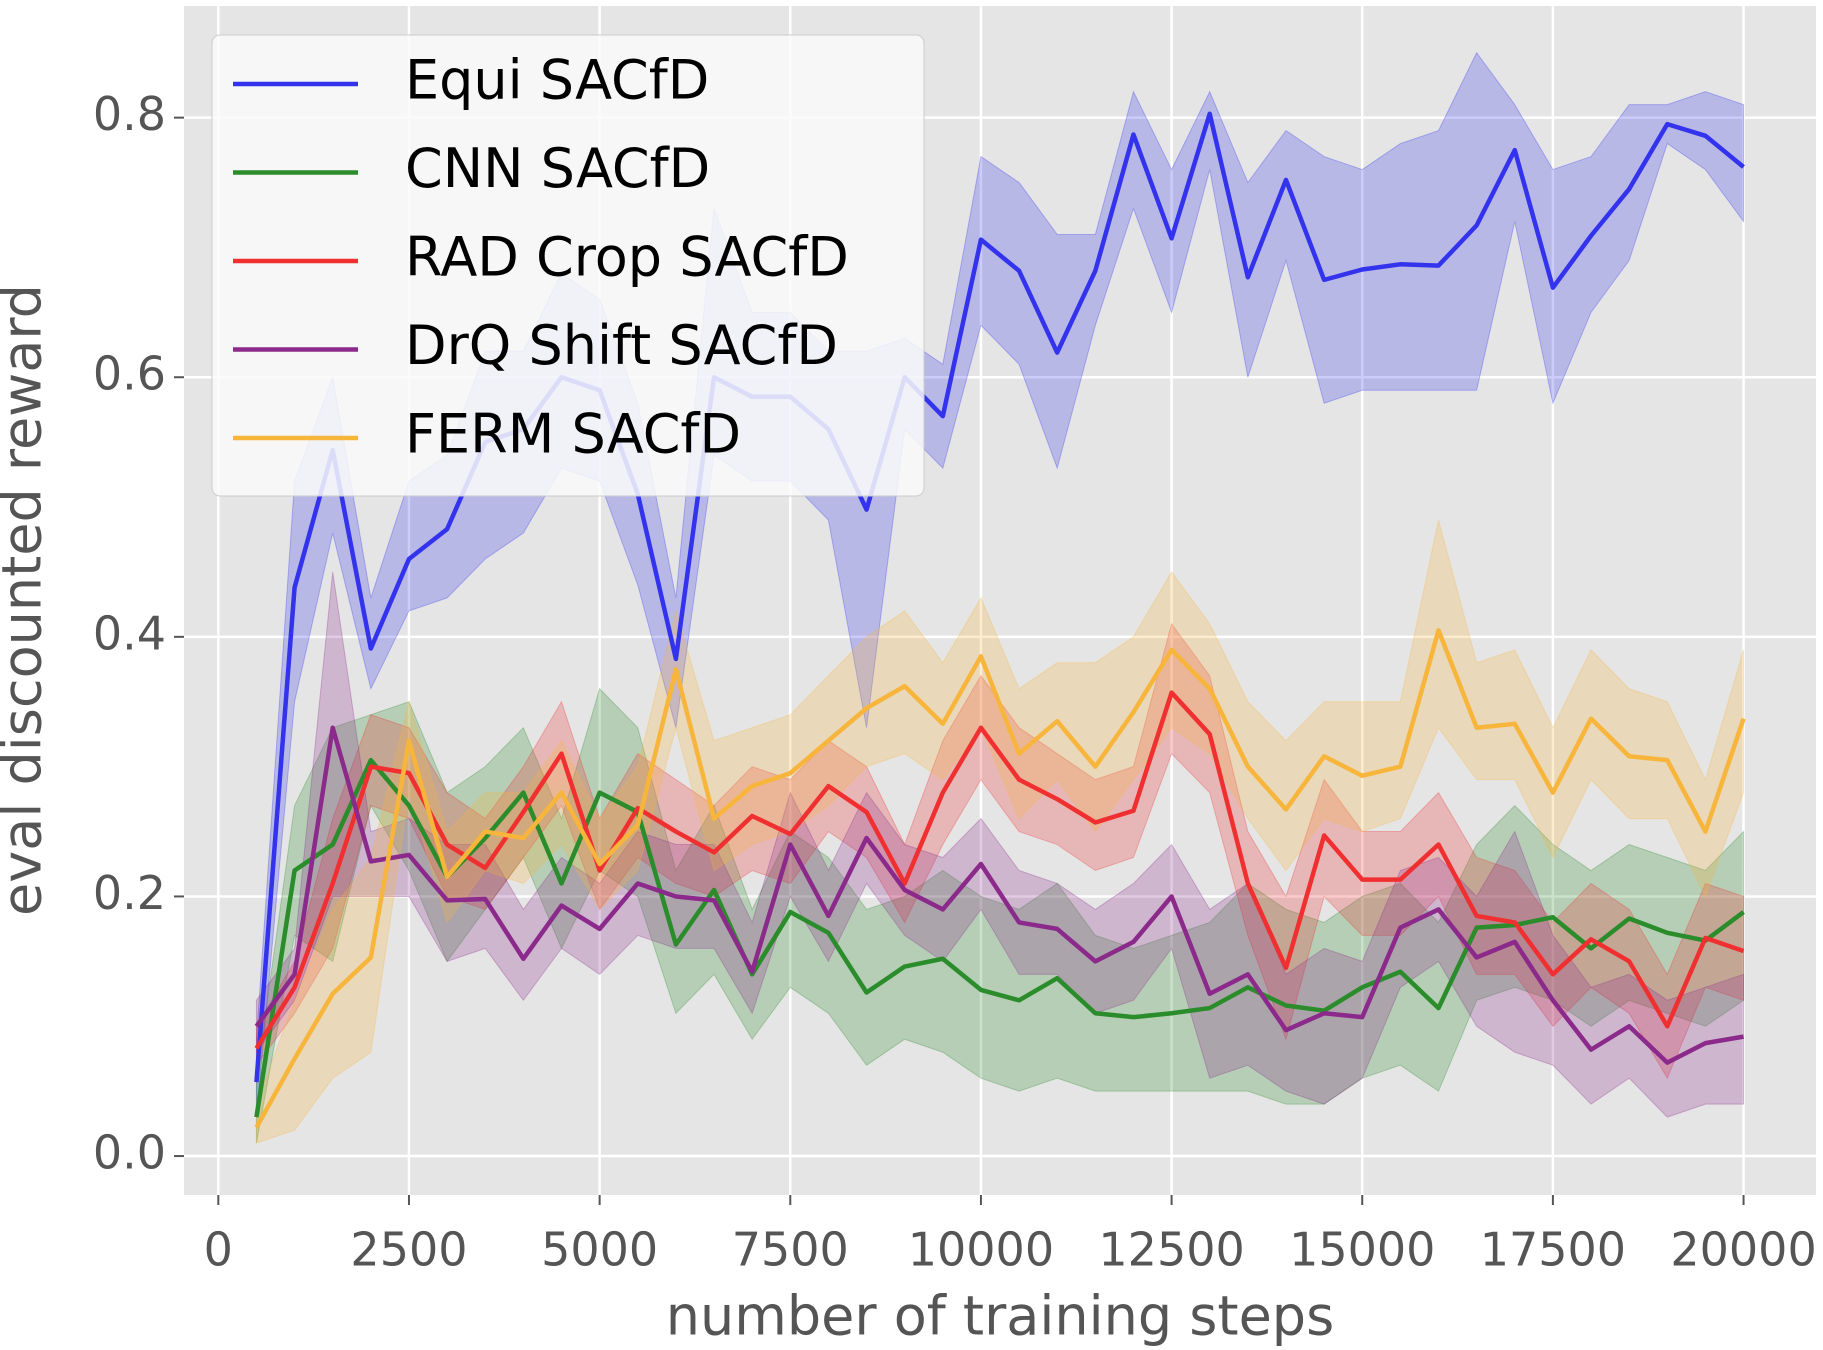 This screenshot has width=1823, height=1350. What do you see at coordinates (1743, 1250) in the screenshot?
I see `x-tick-label: 20000` at bounding box center [1743, 1250].